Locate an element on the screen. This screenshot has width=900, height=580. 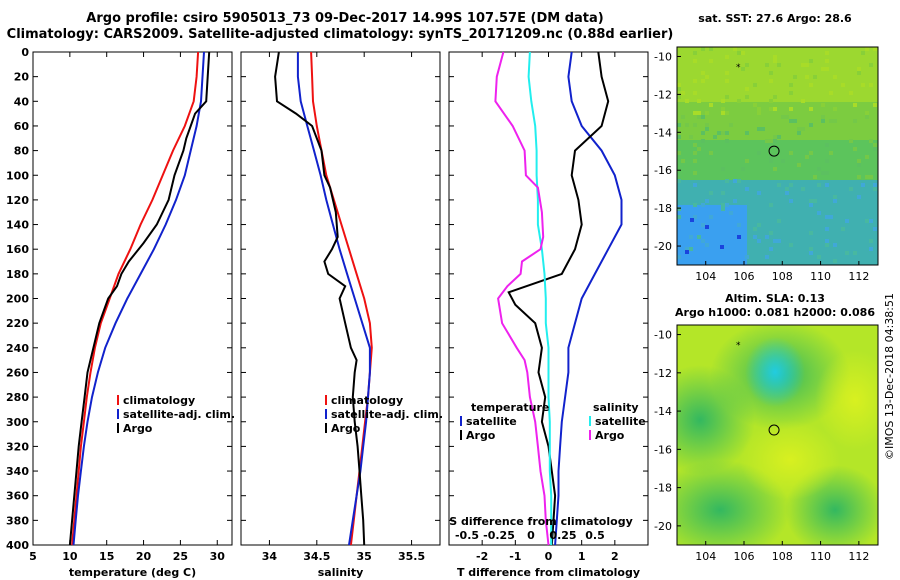
legend-label: Argo is located at coordinates (138, 428).